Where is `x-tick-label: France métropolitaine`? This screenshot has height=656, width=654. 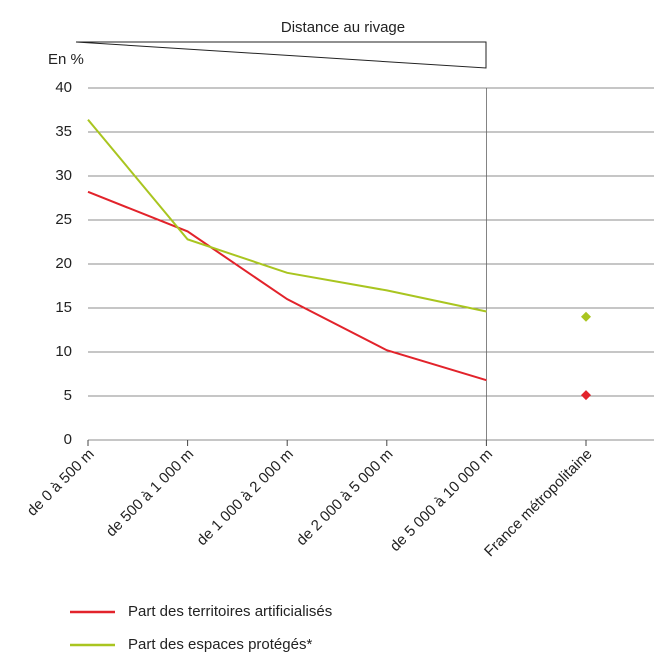
x-tick-label: France métropolitaine is located at coordinates (538, 503).